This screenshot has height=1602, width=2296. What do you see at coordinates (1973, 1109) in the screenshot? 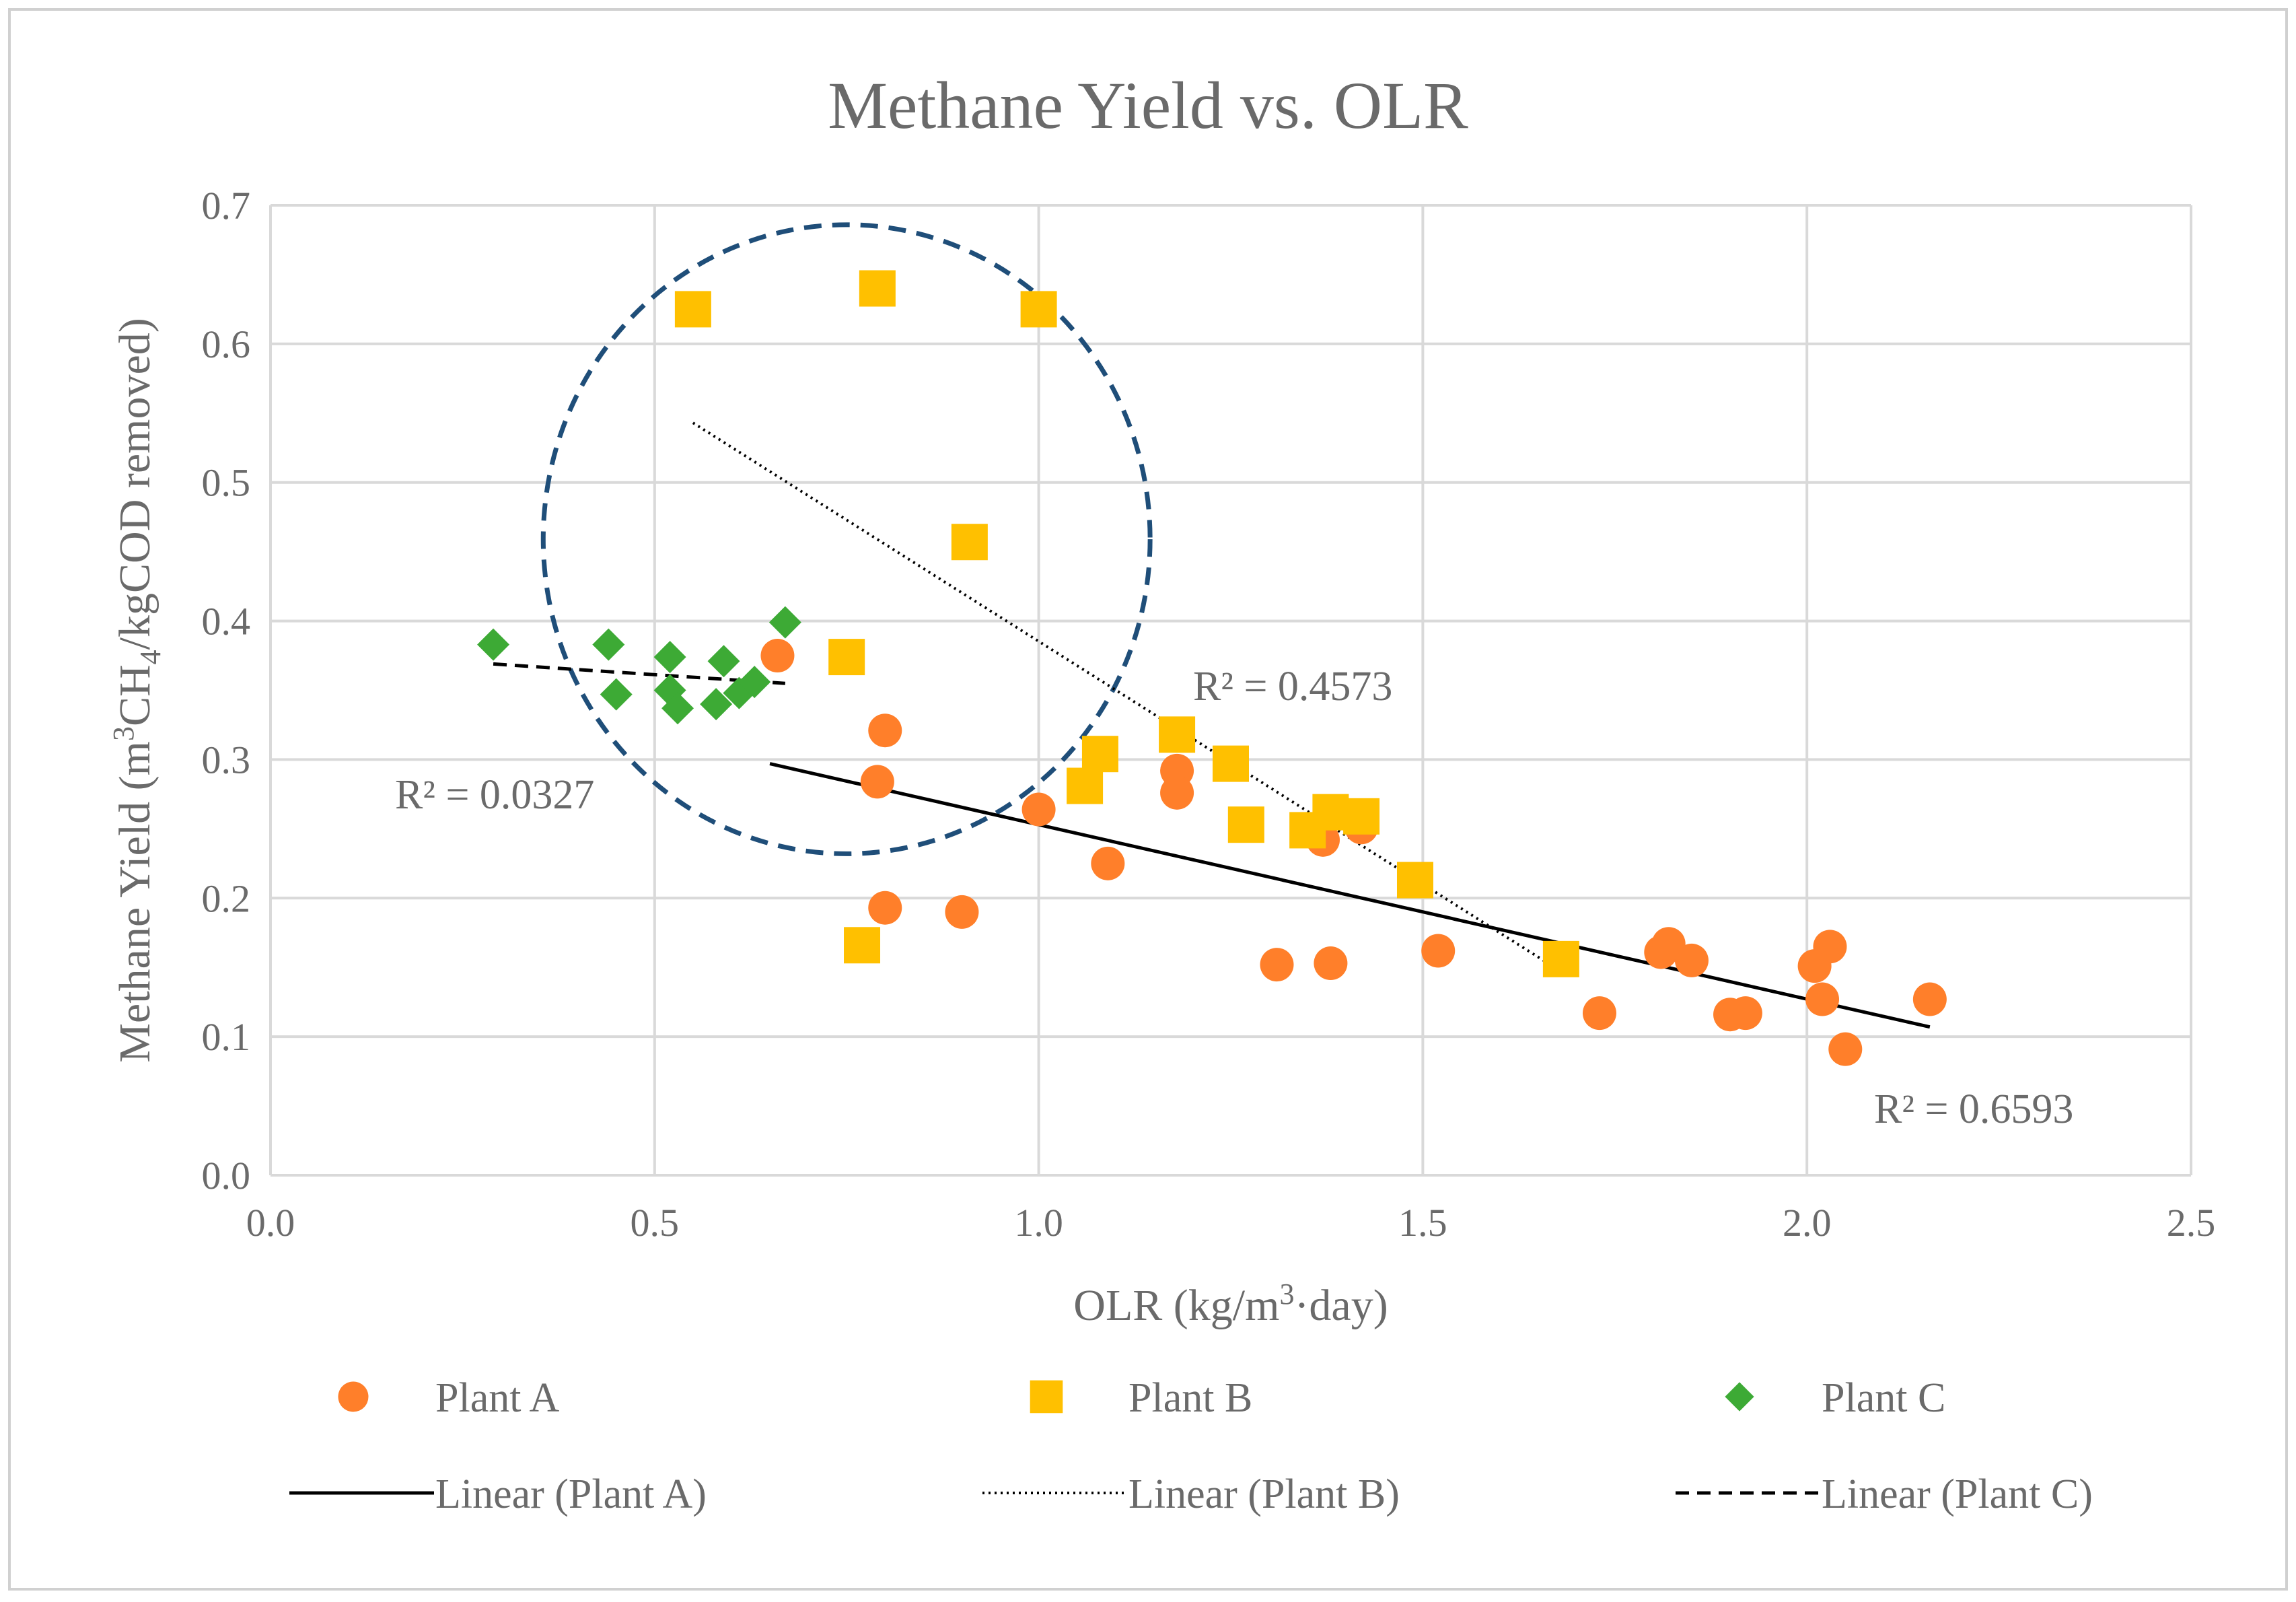
I see `r-squared-label-plant-a: R² = 0.6593` at bounding box center [1973, 1109].